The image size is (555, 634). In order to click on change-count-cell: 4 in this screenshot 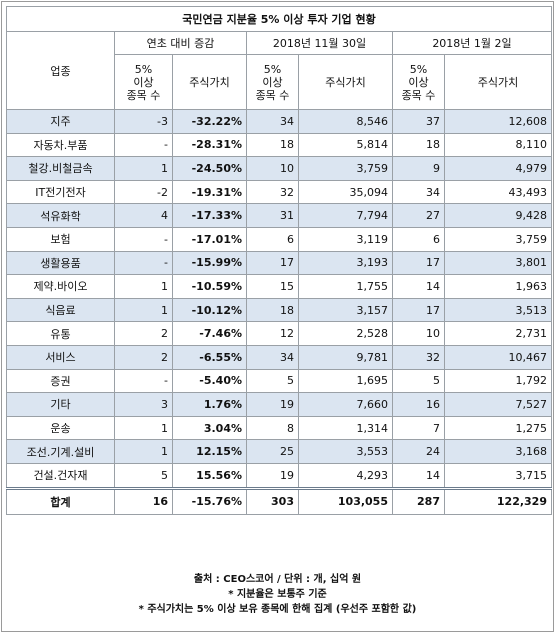, I will do `click(143, 215)`.